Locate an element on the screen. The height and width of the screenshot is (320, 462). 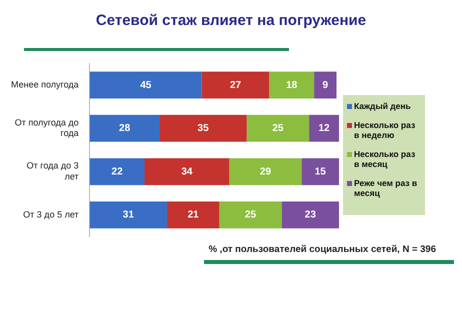
data-label: 23 is located at coordinates (310, 215).